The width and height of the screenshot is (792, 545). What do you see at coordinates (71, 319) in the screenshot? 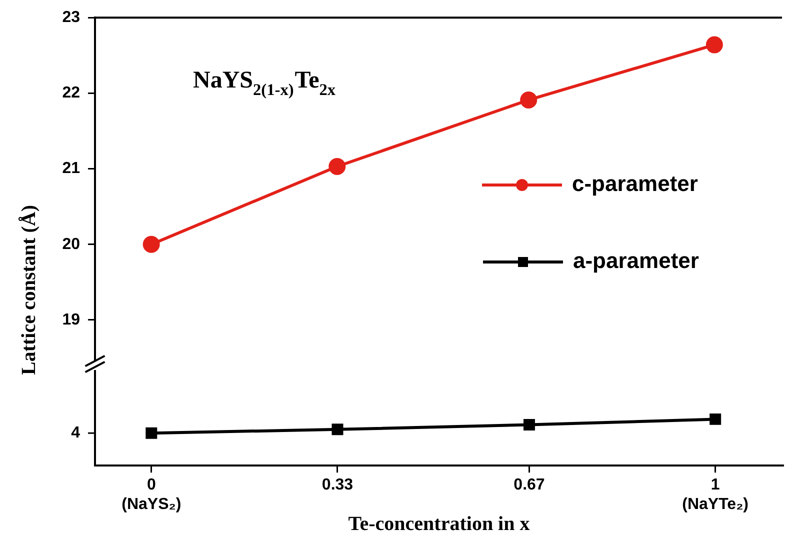
I see `y-tick-label: 19` at bounding box center [71, 319].